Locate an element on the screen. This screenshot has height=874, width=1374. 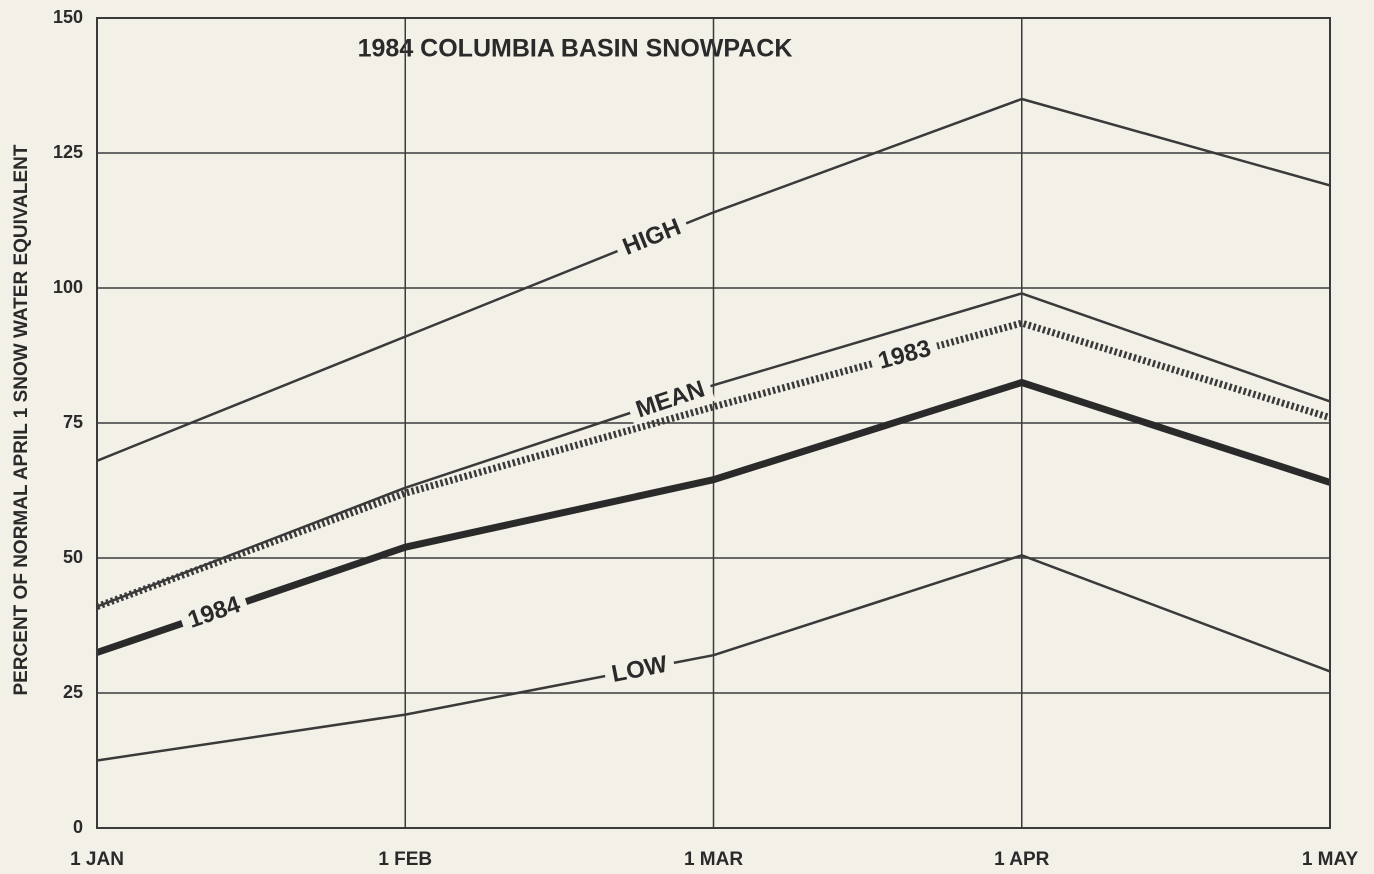
series-label: HIGH is located at coordinates (652, 236).